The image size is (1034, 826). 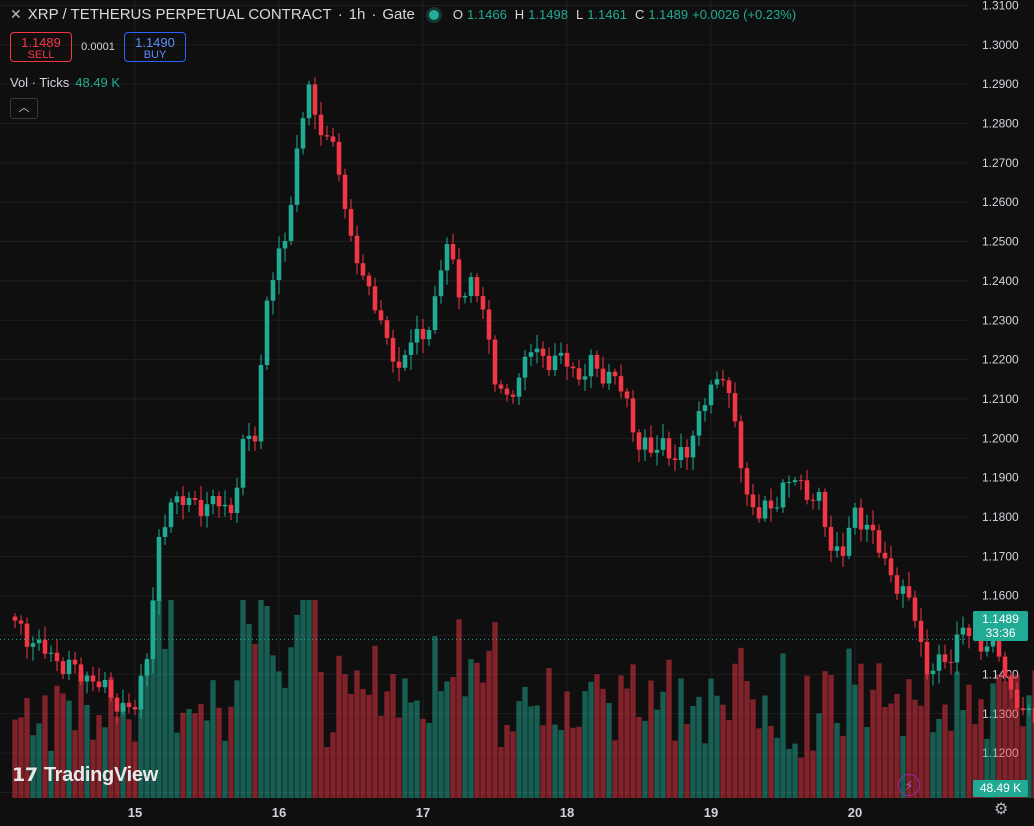 I want to click on interval: 1h, so click(x=357, y=14).